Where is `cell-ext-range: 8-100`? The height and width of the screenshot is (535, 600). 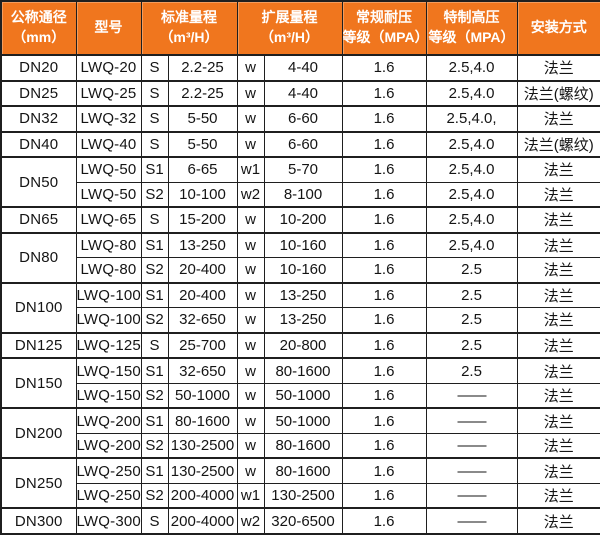
cell-ext-range: 8-100 is located at coordinates (303, 194).